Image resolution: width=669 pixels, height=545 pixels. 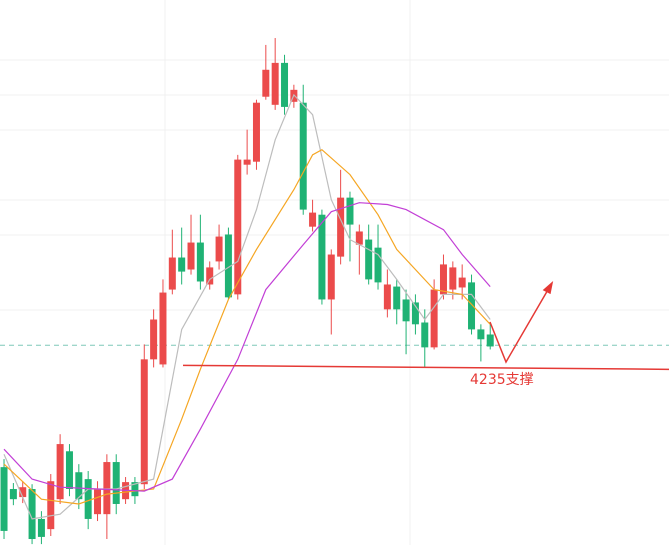 What do you see at coordinates (425, 367) in the screenshot?
I see `support-line` at bounding box center [425, 367].